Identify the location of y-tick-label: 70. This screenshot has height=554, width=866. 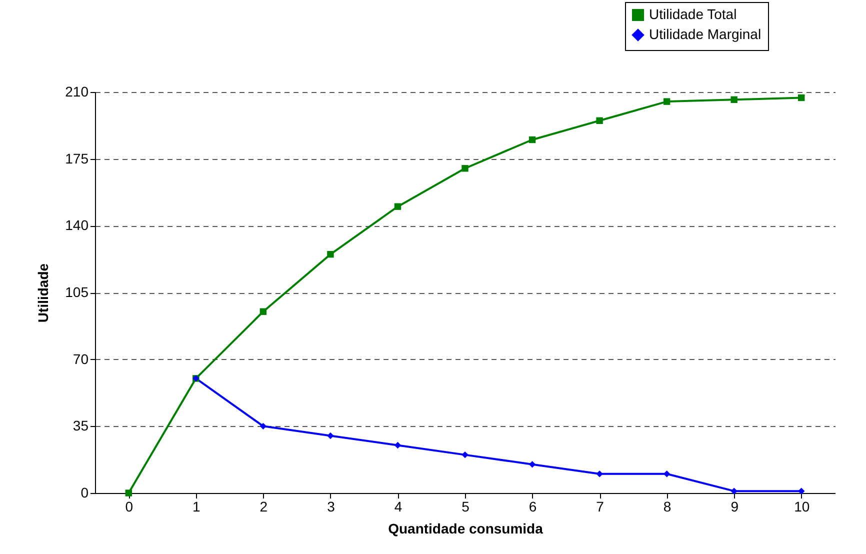
(80, 358).